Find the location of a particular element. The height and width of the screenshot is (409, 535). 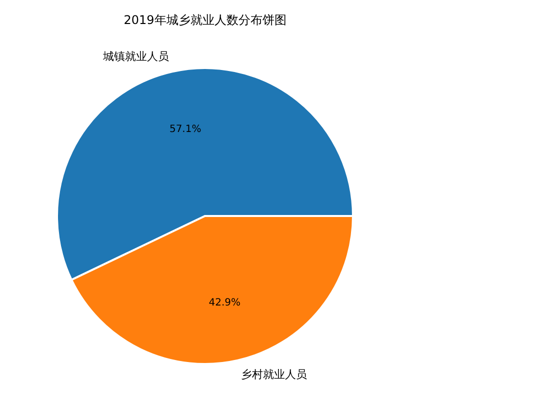

slice-label: 城镇就业人员 is located at coordinates (135, 57).